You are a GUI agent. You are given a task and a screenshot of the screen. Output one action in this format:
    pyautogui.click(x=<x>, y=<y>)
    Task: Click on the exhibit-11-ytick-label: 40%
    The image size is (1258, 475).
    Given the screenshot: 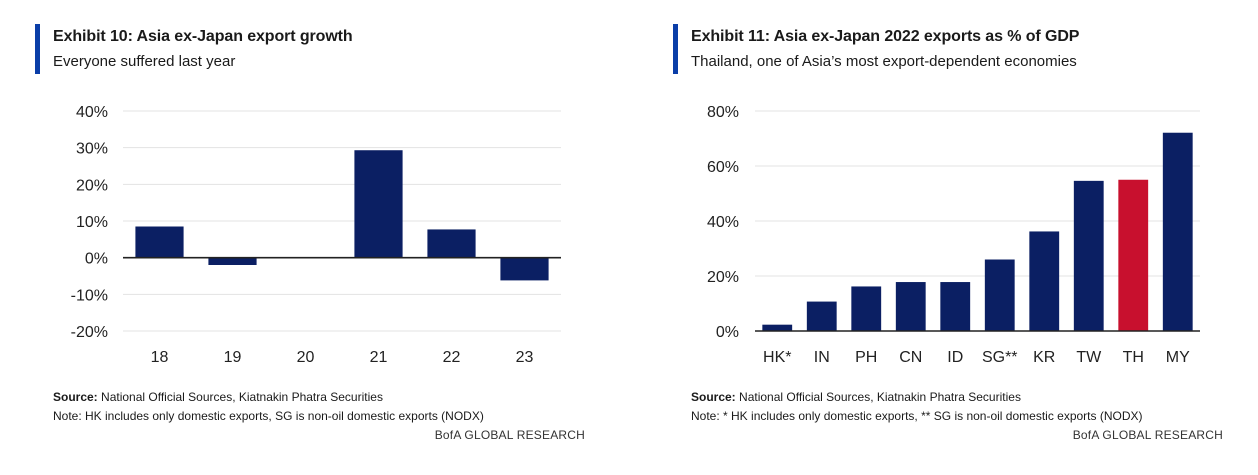 What is the action you would take?
    pyautogui.click(x=723, y=222)
    